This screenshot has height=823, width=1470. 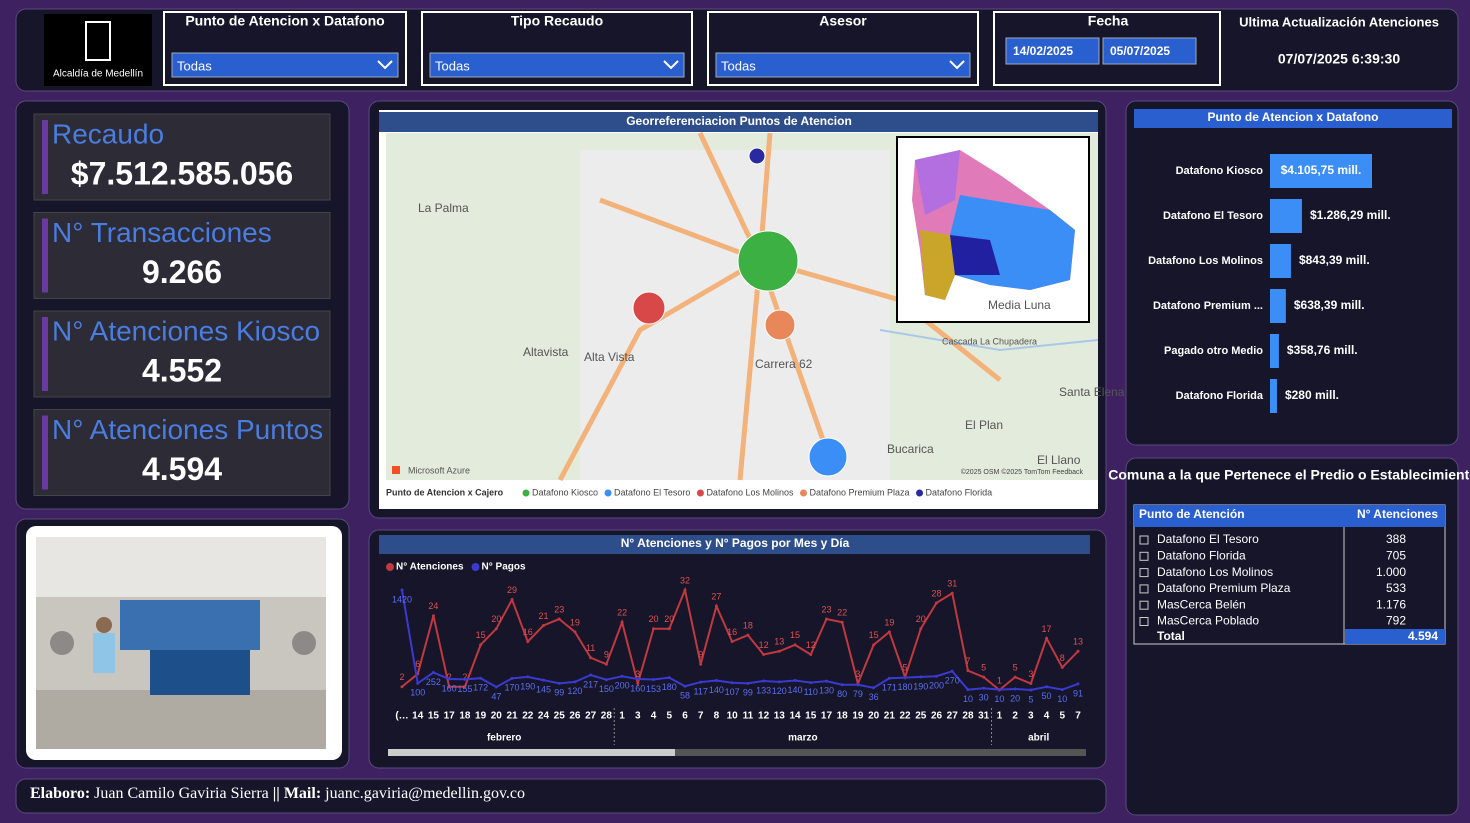 What do you see at coordinates (187, 429) in the screenshot?
I see `kpi-label: N° Atenciones Puntos` at bounding box center [187, 429].